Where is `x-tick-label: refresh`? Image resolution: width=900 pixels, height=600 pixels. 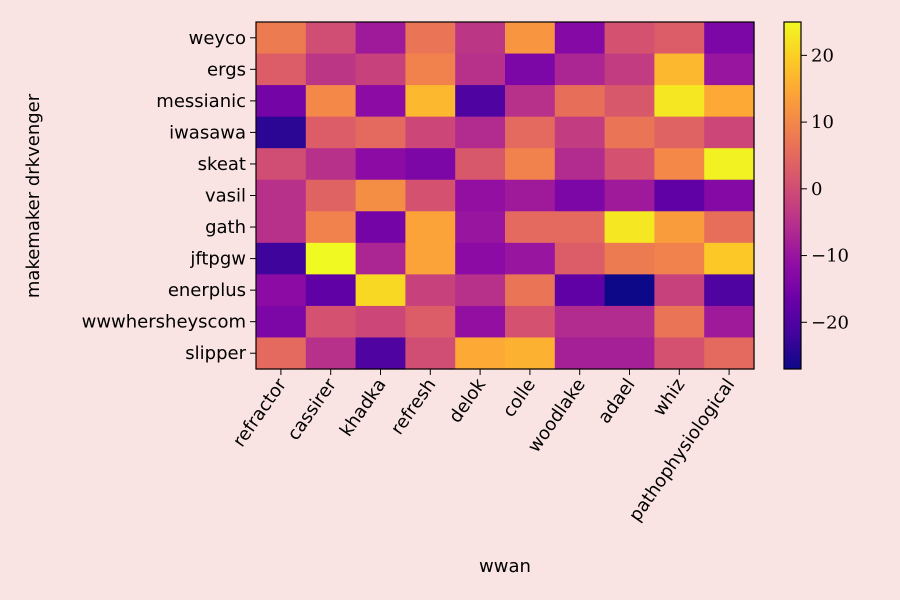 x-tick-label: refresh is located at coordinates (413, 407).